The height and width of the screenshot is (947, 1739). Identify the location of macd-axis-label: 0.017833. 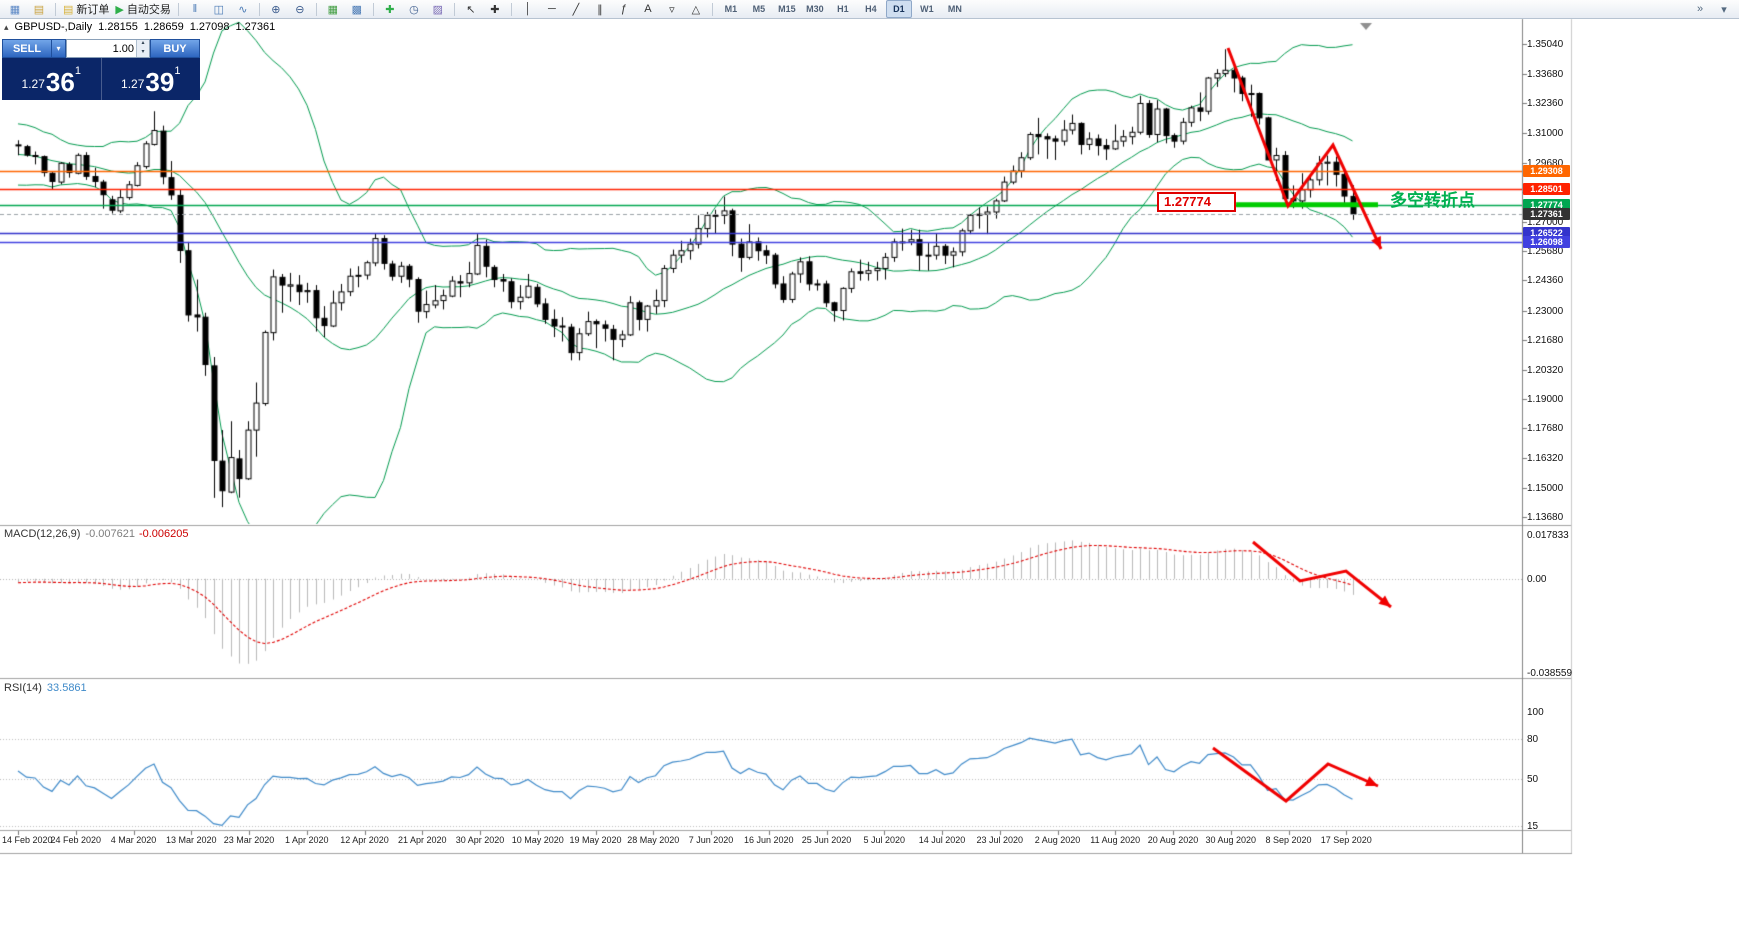
(1548, 536).